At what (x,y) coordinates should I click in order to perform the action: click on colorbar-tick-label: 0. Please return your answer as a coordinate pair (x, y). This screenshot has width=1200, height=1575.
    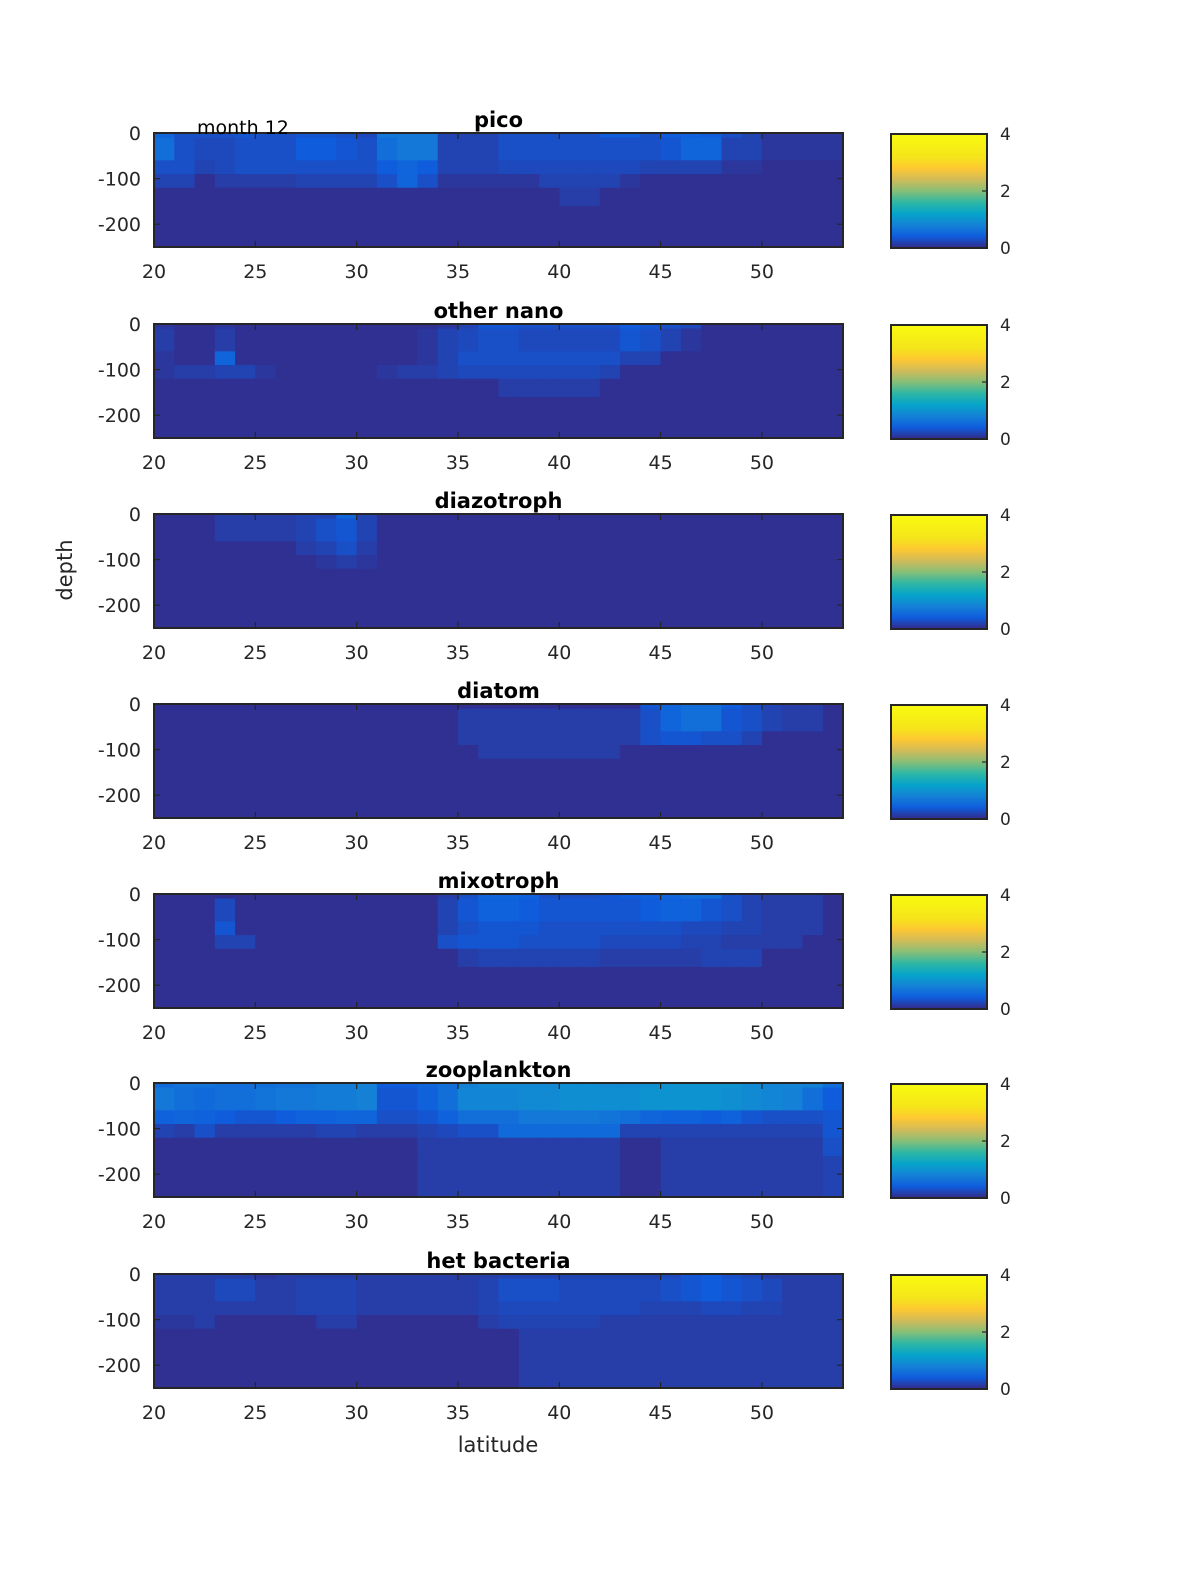
    Looking at the image, I should click on (1005, 249).